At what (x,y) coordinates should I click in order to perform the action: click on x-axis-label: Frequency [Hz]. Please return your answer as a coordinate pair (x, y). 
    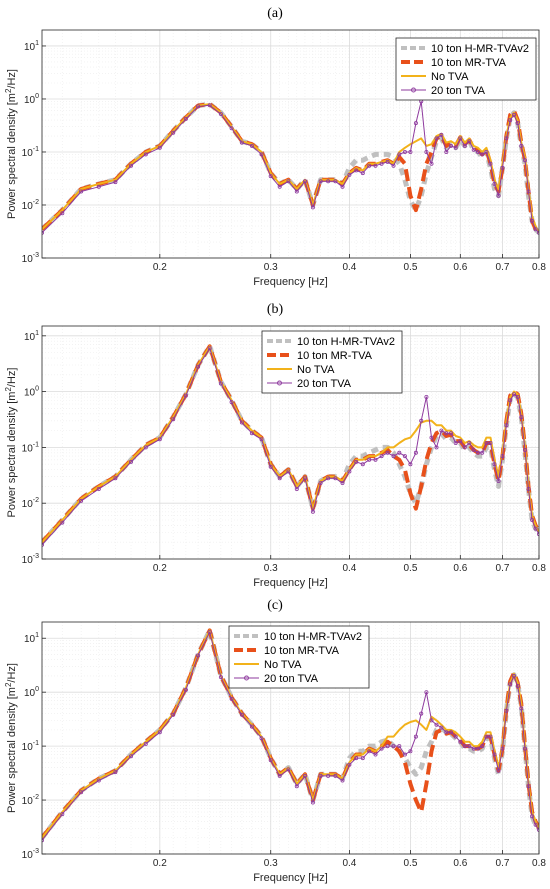
    Looking at the image, I should click on (290, 878).